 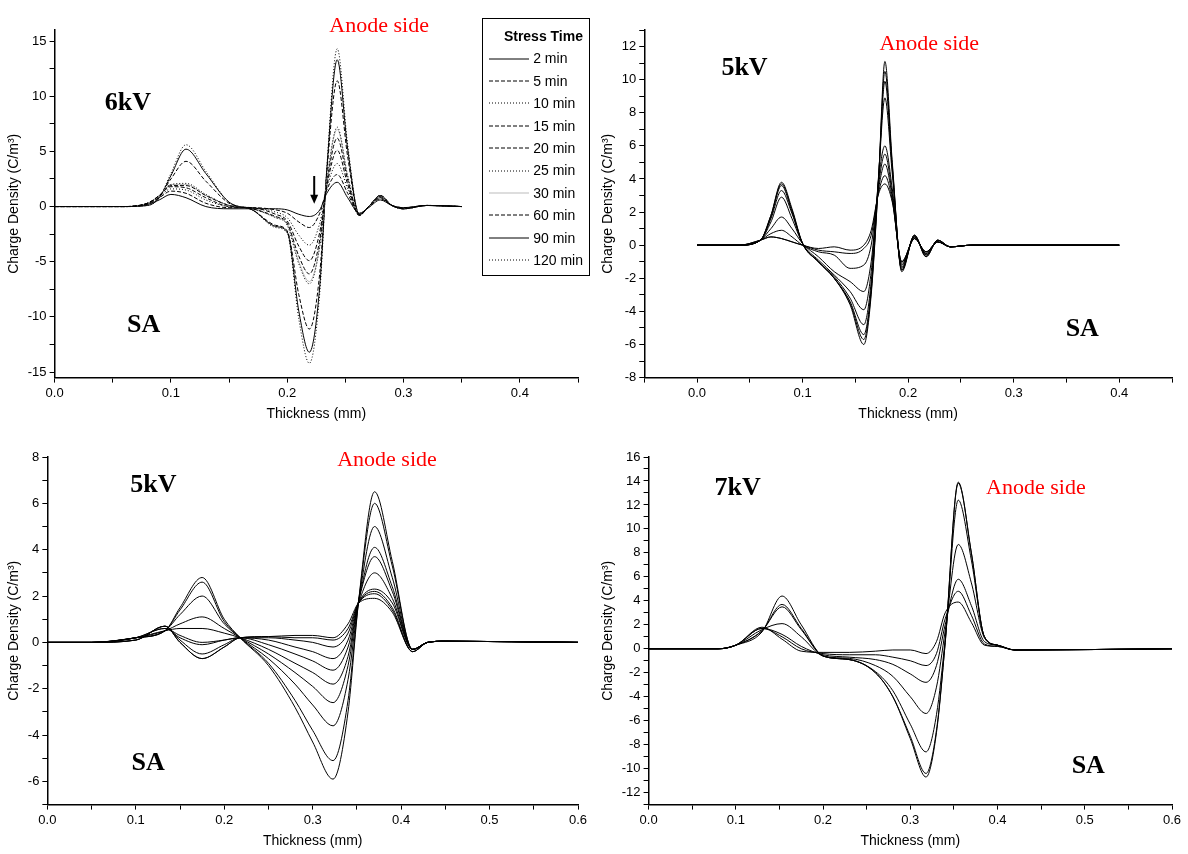 What do you see at coordinates (39, 40) in the screenshot?
I see `y-tick-label: 15` at bounding box center [39, 40].